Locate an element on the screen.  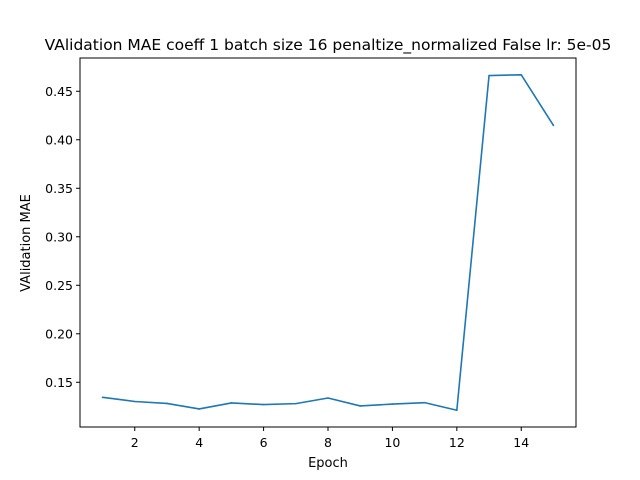
x-tick-label: 14 is located at coordinates (521, 442).